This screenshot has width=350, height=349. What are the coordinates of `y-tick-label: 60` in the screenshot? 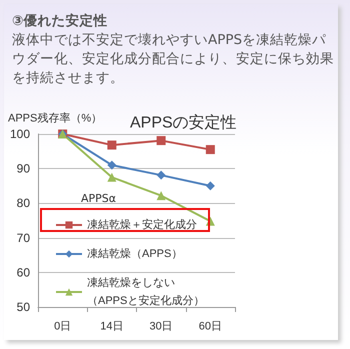 It's located at (23, 272).